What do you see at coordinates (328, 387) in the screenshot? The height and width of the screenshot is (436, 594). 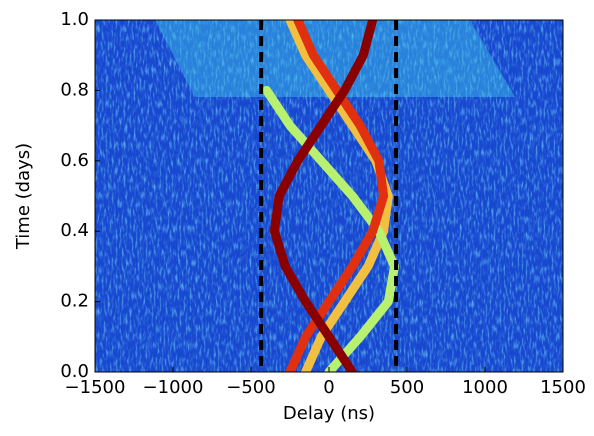 I see `x-tick-label: 0` at bounding box center [328, 387].